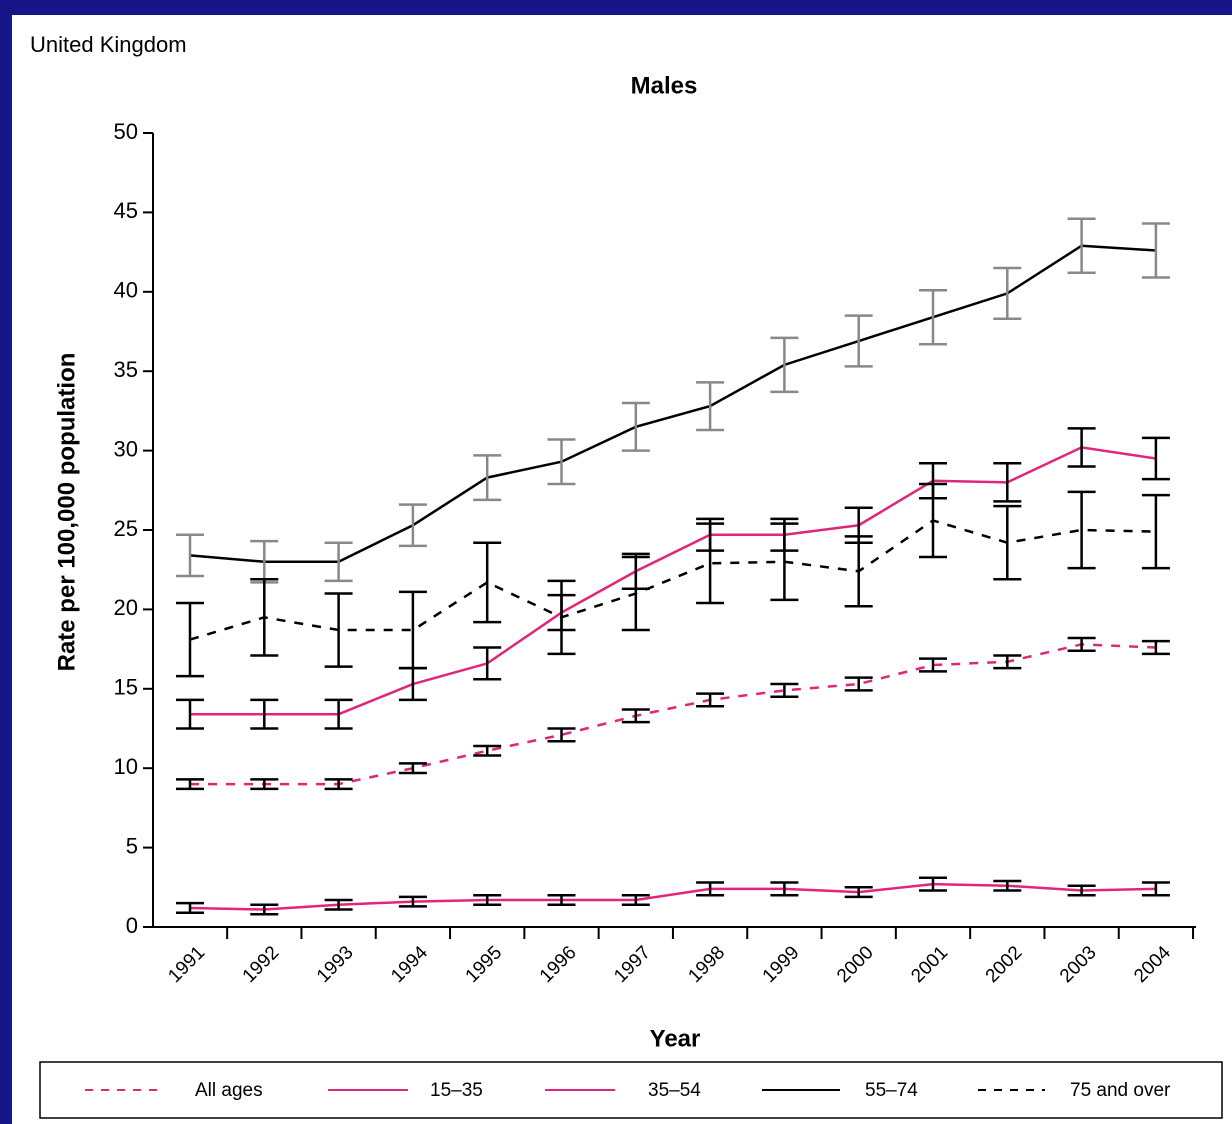 This screenshot has width=1232, height=1124. What do you see at coordinates (229, 1090) in the screenshot?
I see `legend-label: All ages` at bounding box center [229, 1090].